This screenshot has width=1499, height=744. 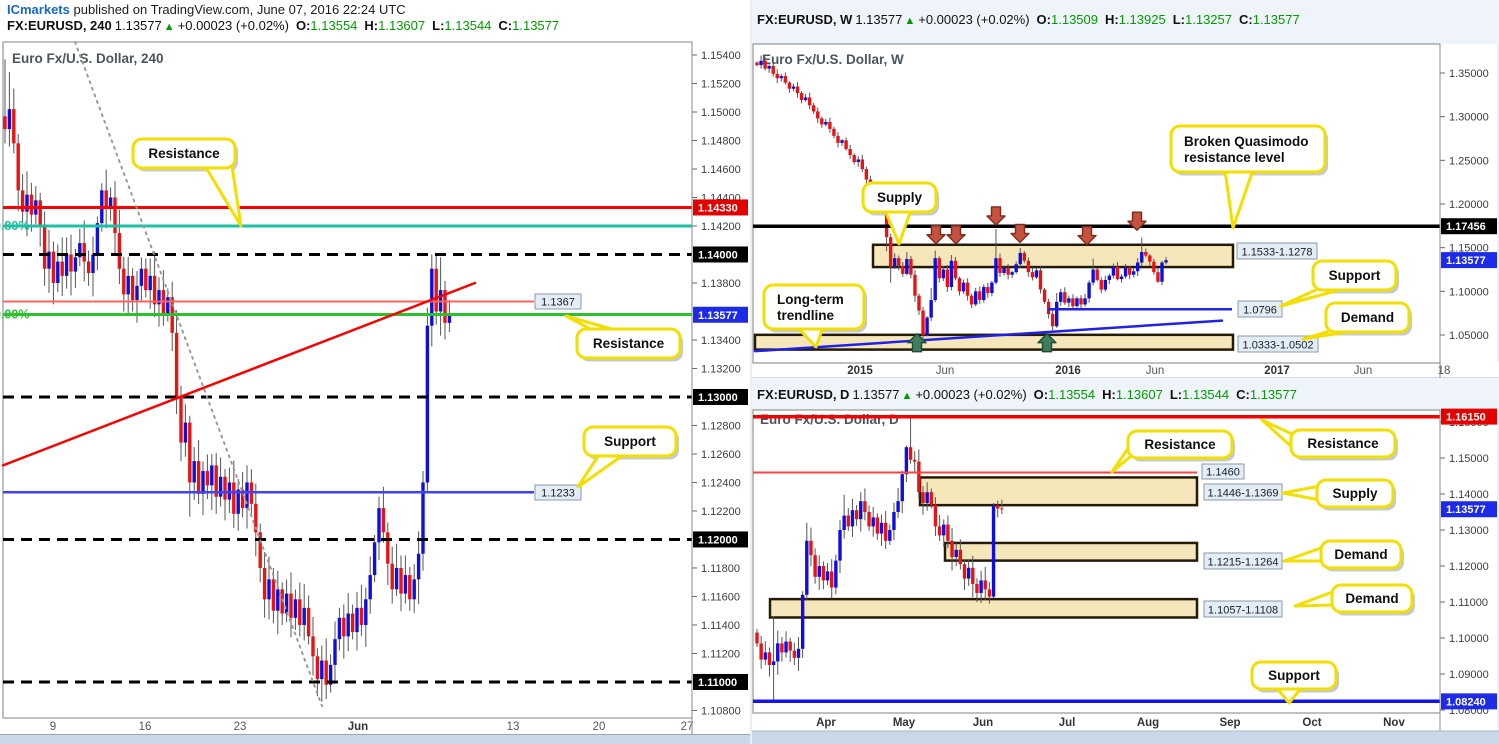 I want to click on y-tick-label: 1.11000, so click(x=1468, y=603).